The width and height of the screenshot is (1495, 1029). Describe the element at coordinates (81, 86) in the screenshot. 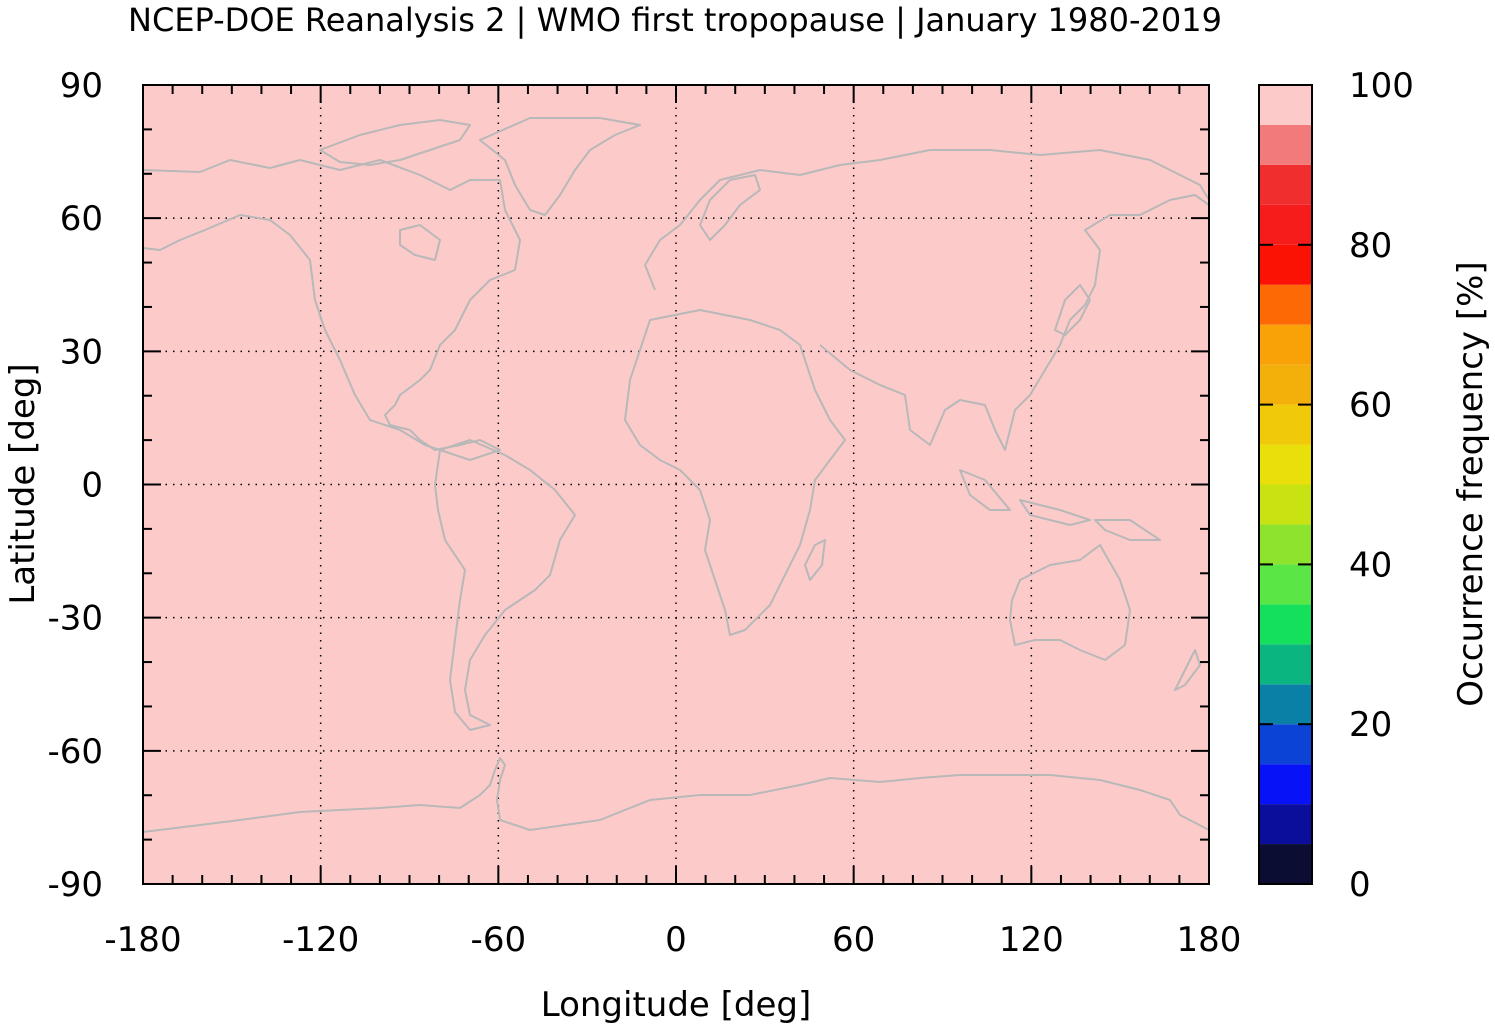

I see `y-tick-label: 90` at that location.